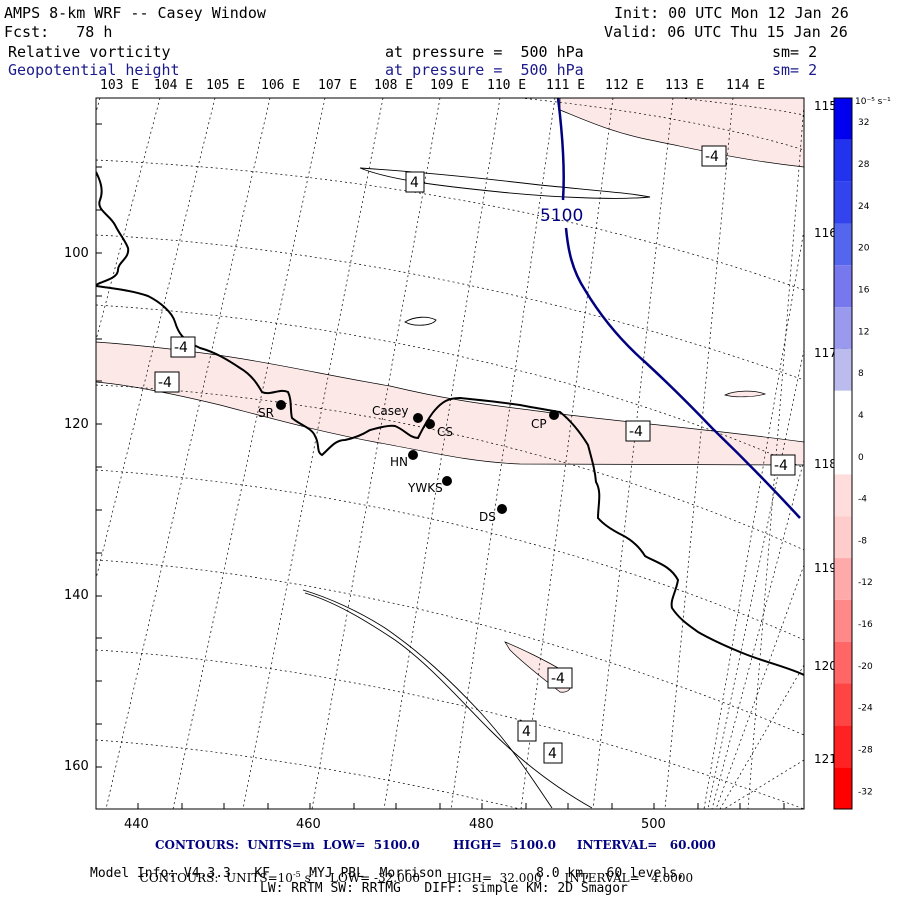  Describe the element at coordinates (795, 52) in the screenshot. I see `field1-smoothing: sm= 2` at that location.